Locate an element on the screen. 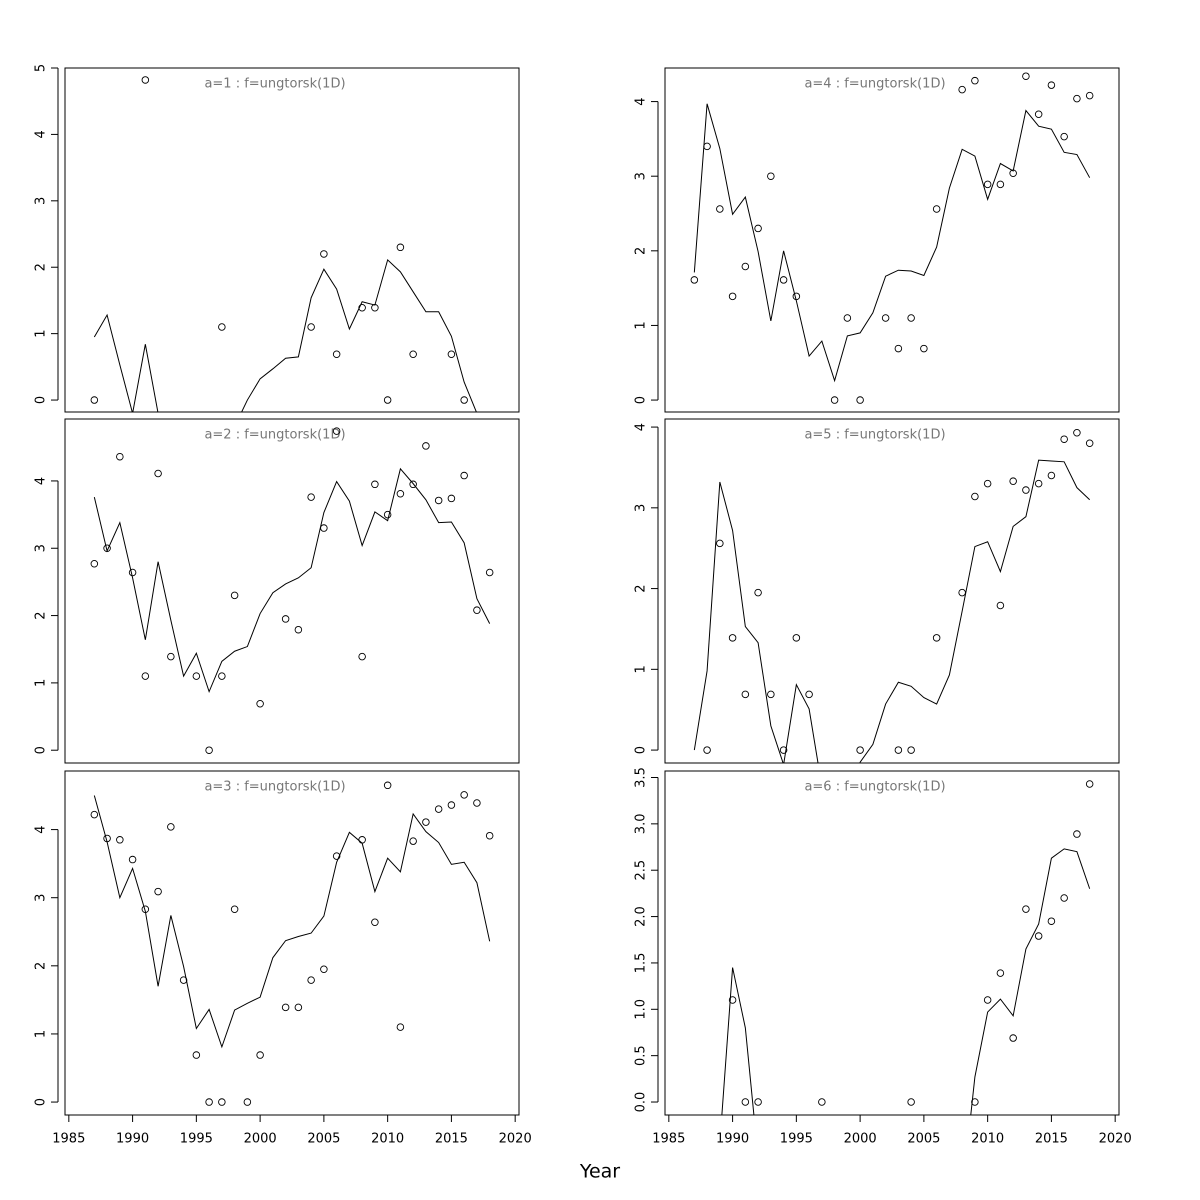 The image size is (1200, 1200). x-tick-label: 2020 is located at coordinates (1115, 1139).